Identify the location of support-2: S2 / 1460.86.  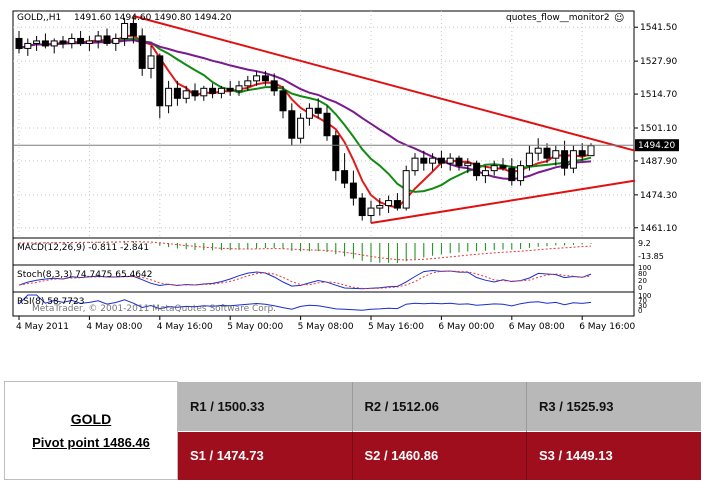
(439, 455).